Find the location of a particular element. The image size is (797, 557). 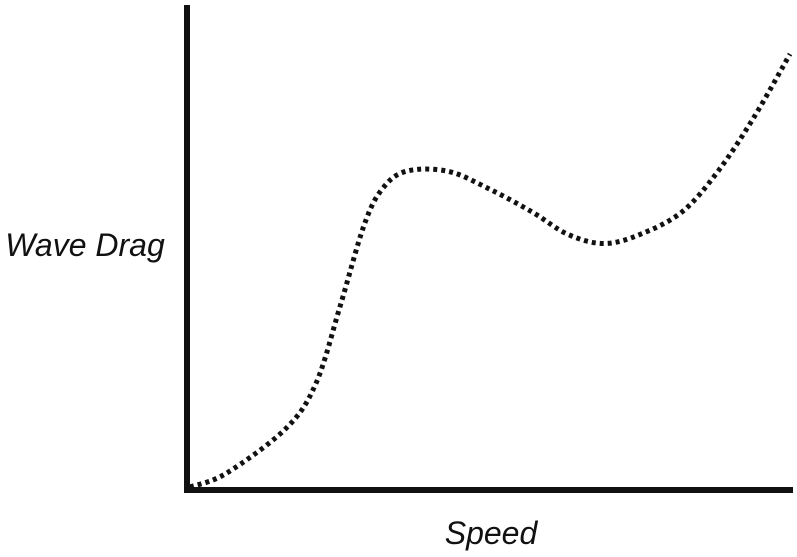

y-axis-title: Wave Drag is located at coordinates (85, 245).